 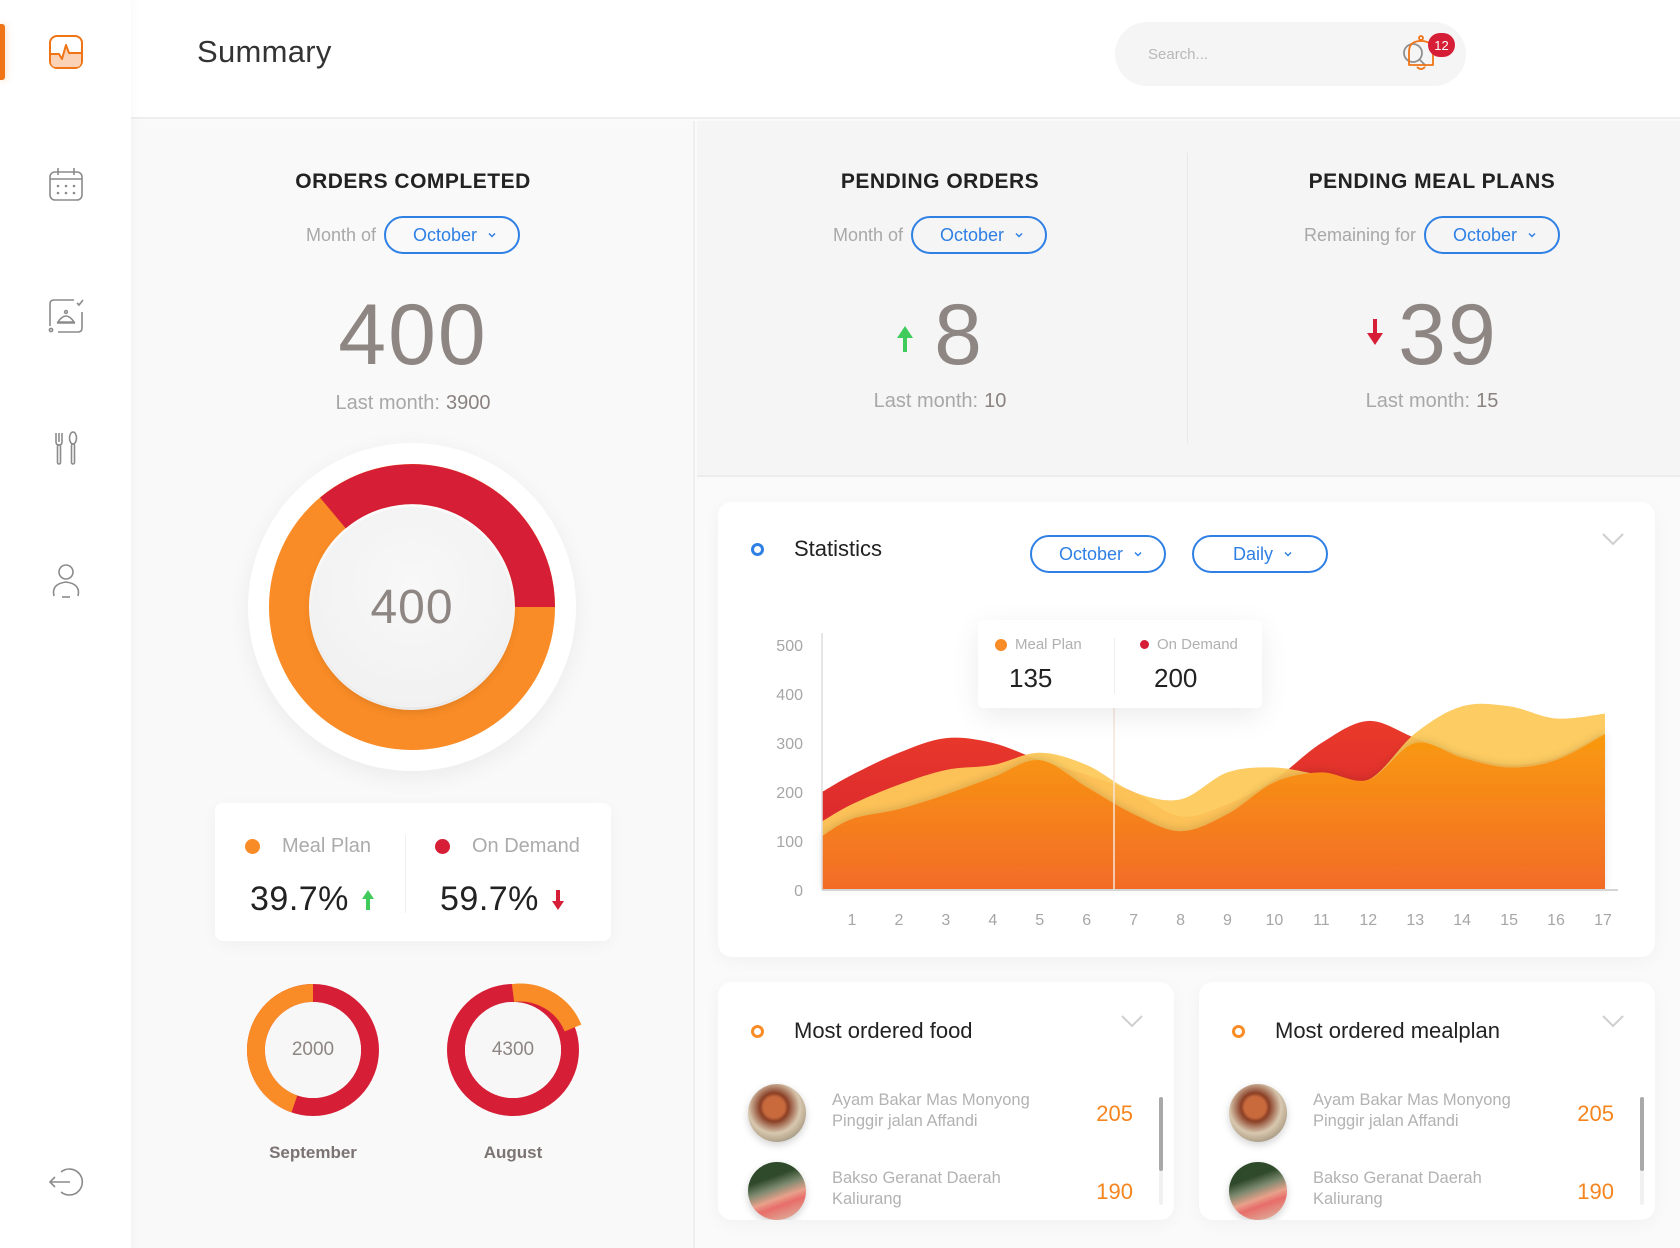 What do you see at coordinates (468, 403) in the screenshot?
I see `last-month-value: 3900` at bounding box center [468, 403].